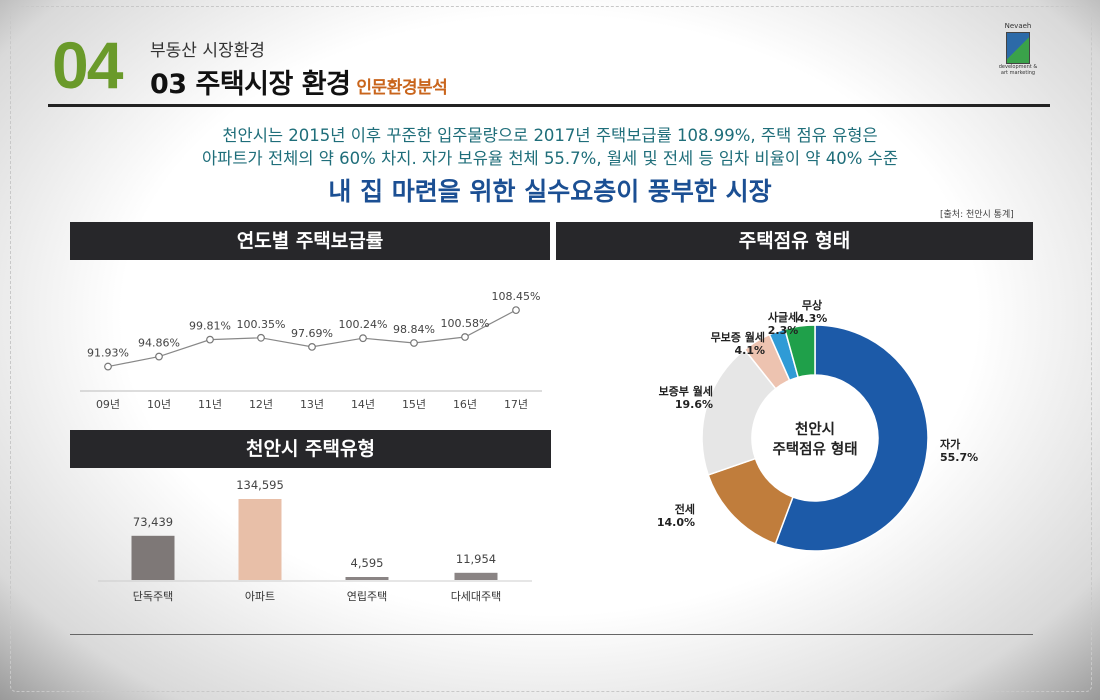  I want to click on line-value-label: 97.69%, so click(312, 333).